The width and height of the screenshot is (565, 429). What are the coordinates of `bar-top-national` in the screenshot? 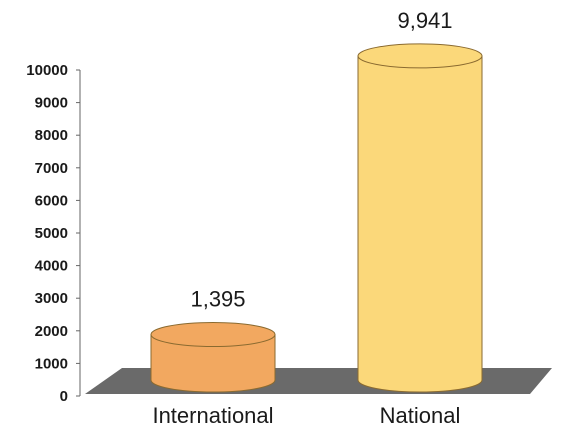 It's located at (420, 56).